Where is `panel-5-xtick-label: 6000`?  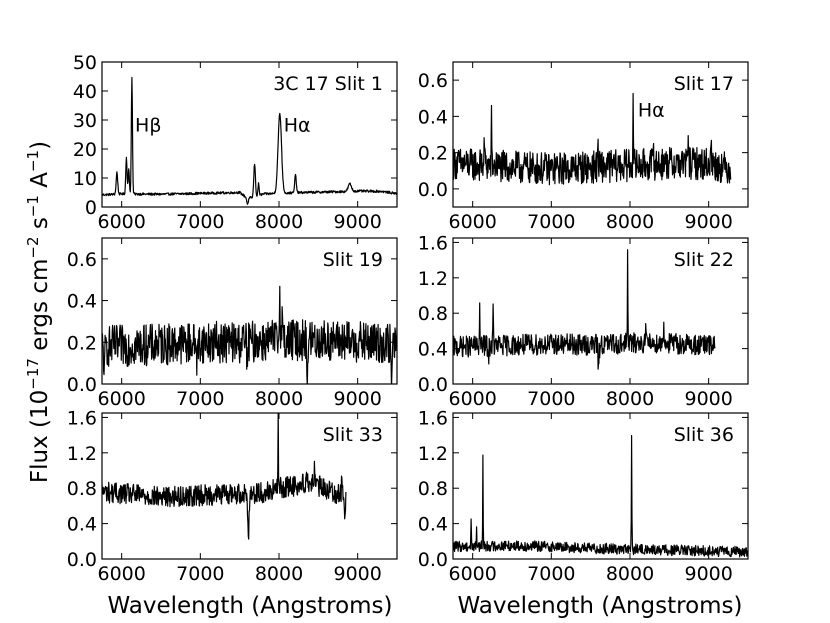
panel-5-xtick-label: 6000 is located at coordinates (121, 574).